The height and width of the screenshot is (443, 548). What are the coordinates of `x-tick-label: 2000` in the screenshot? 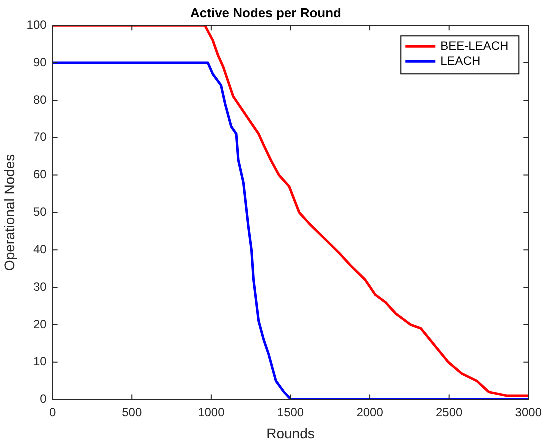 It's located at (370, 412).